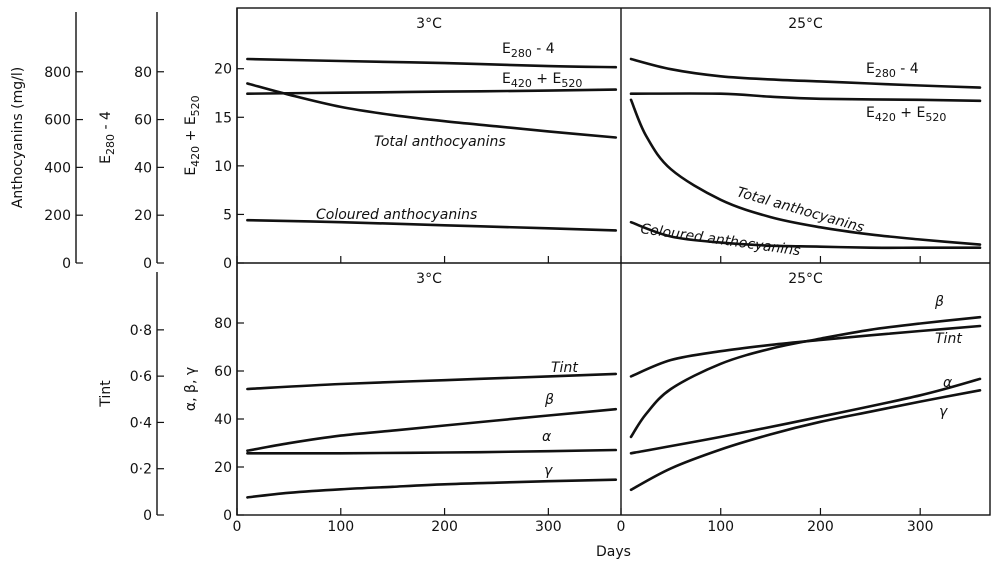 This screenshot has width=1001, height=565. Describe the element at coordinates (18, 137) in the screenshot. I see `y-axis-anthocyanins-label: Anthocyanins (mg/l)` at that location.